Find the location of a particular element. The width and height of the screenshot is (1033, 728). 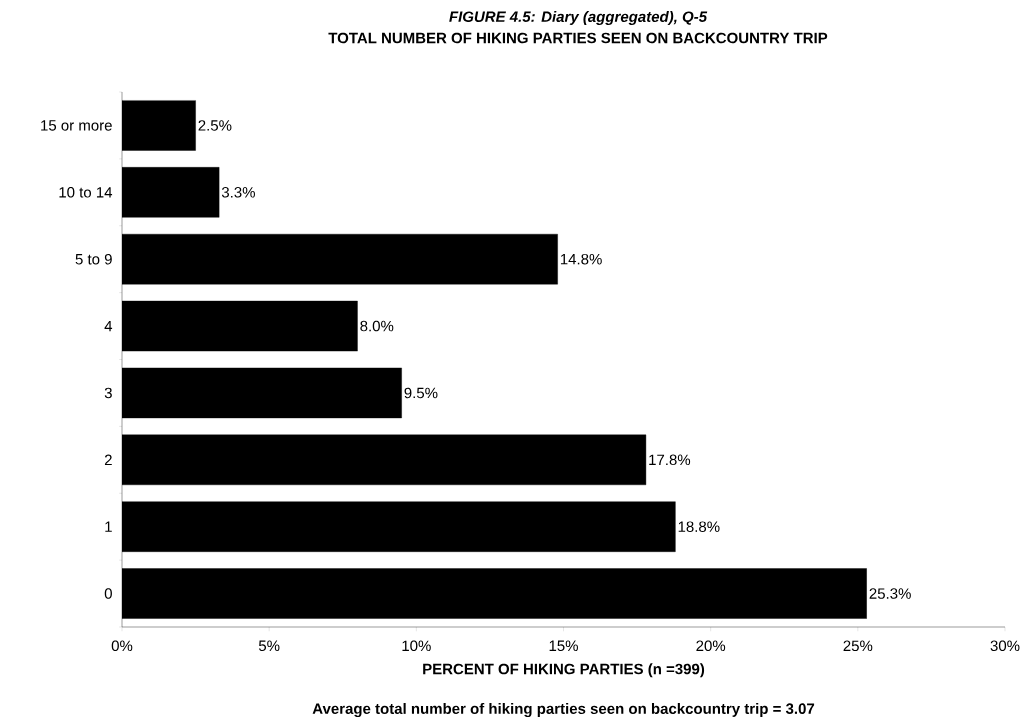

data-label: 2.5% is located at coordinates (215, 125).